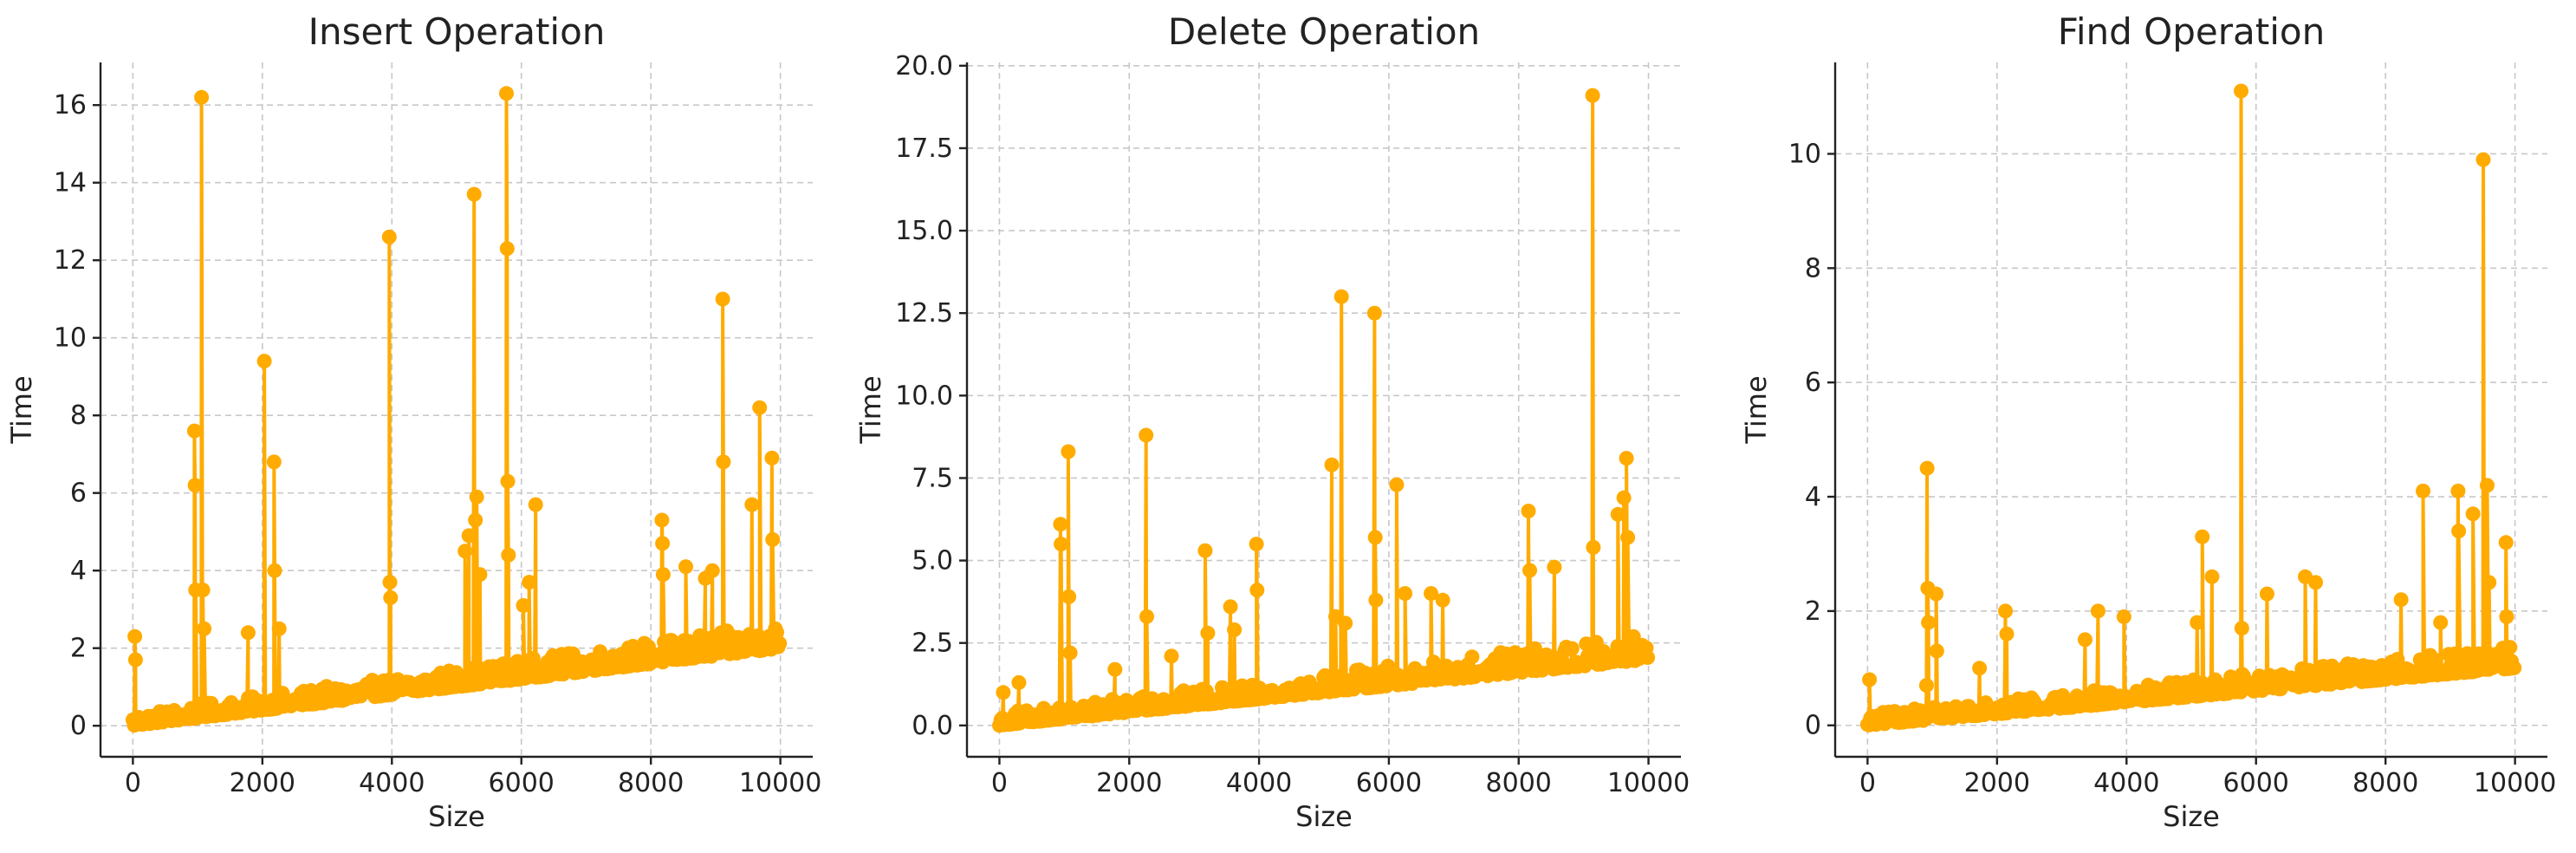 This screenshot has height=853, width=2576. What do you see at coordinates (1813, 611) in the screenshot?
I see `y-tick-label: 2` at bounding box center [1813, 611].